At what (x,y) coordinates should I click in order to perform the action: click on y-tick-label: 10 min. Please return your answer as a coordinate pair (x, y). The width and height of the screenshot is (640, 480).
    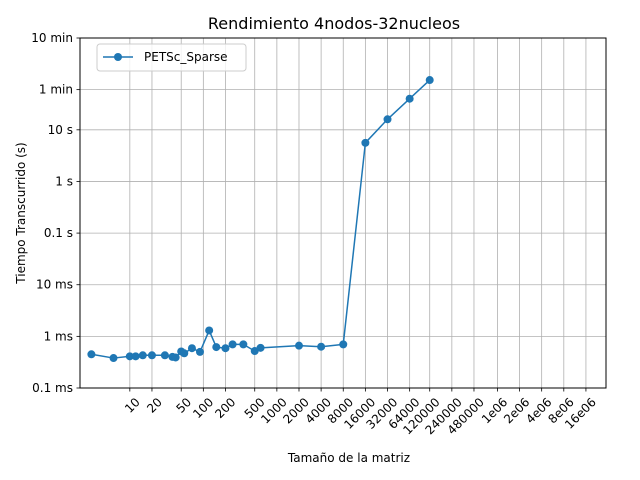
    Looking at the image, I should click on (52, 38).